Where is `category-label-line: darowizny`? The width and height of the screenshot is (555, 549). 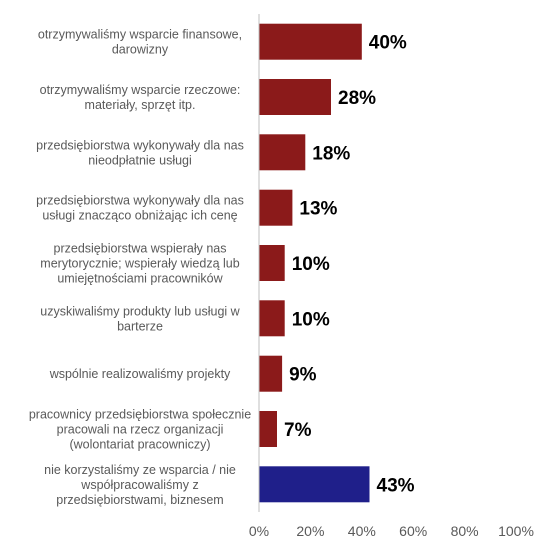 category-label-line: darowizny is located at coordinates (140, 50).